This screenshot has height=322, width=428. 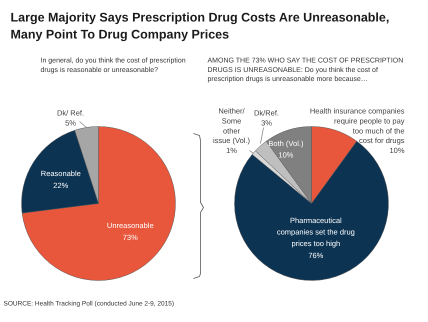 I want to click on chart-title: Large Majority Says Prescription Drug Costs Are Unreasonable, Many Point To Drug Company Prices, so click(x=200, y=26).